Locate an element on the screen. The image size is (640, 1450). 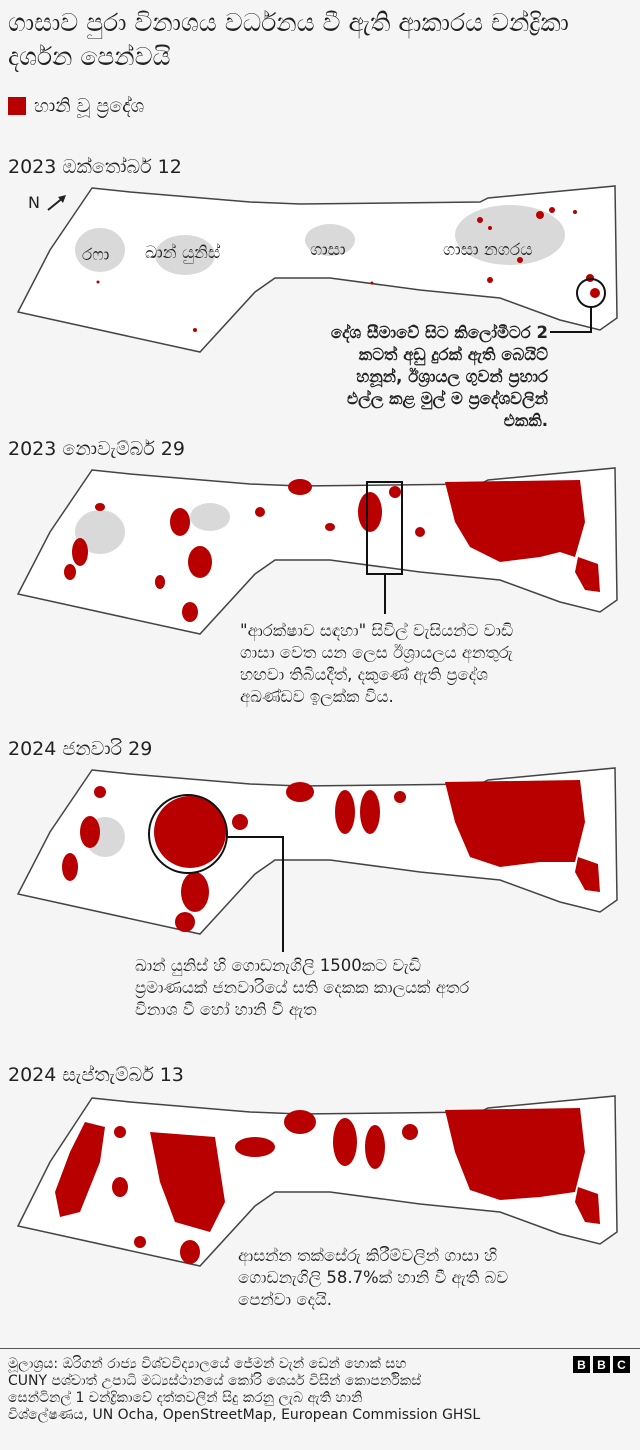
bbc-logo-letter: C is located at coordinates (621, 1364).